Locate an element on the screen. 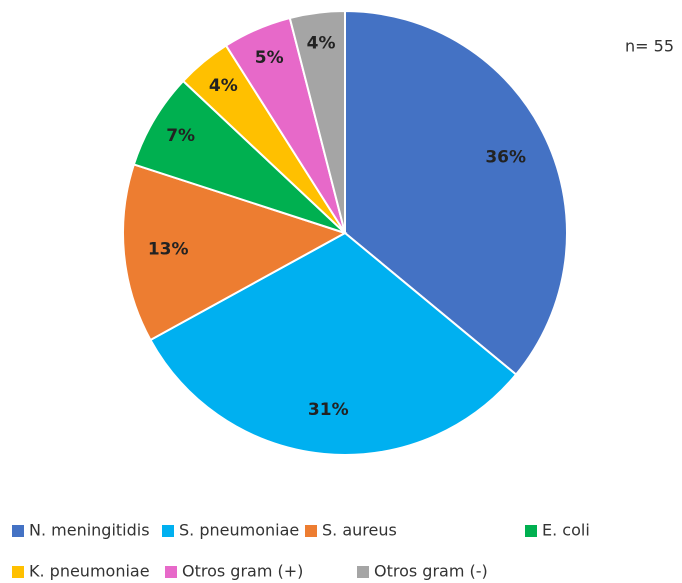  annotation: n= 55 is located at coordinates (649, 46).